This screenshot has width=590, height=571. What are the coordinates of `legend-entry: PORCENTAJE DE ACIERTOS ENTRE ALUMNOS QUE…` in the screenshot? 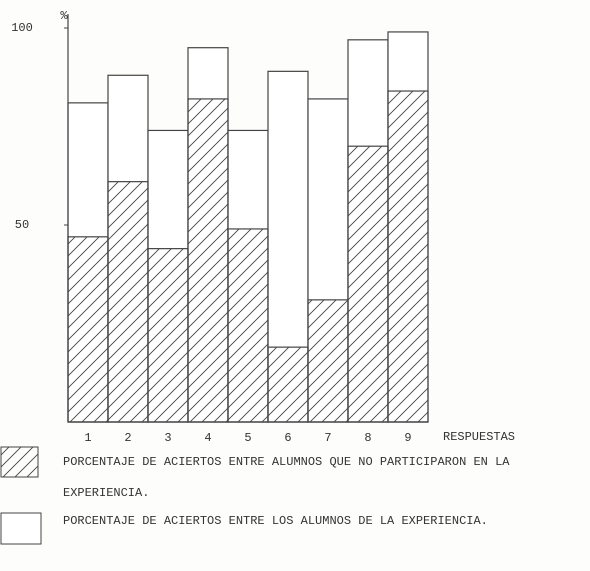 It's located at (286, 477).